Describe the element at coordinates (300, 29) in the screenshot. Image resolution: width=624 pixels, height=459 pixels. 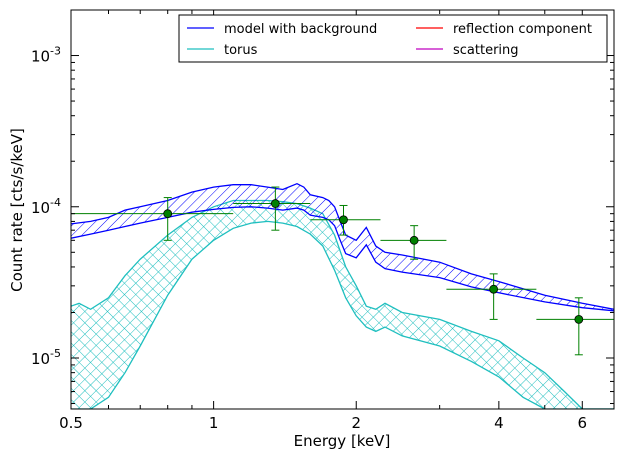
I see `legend-label-model: model with background` at that location.